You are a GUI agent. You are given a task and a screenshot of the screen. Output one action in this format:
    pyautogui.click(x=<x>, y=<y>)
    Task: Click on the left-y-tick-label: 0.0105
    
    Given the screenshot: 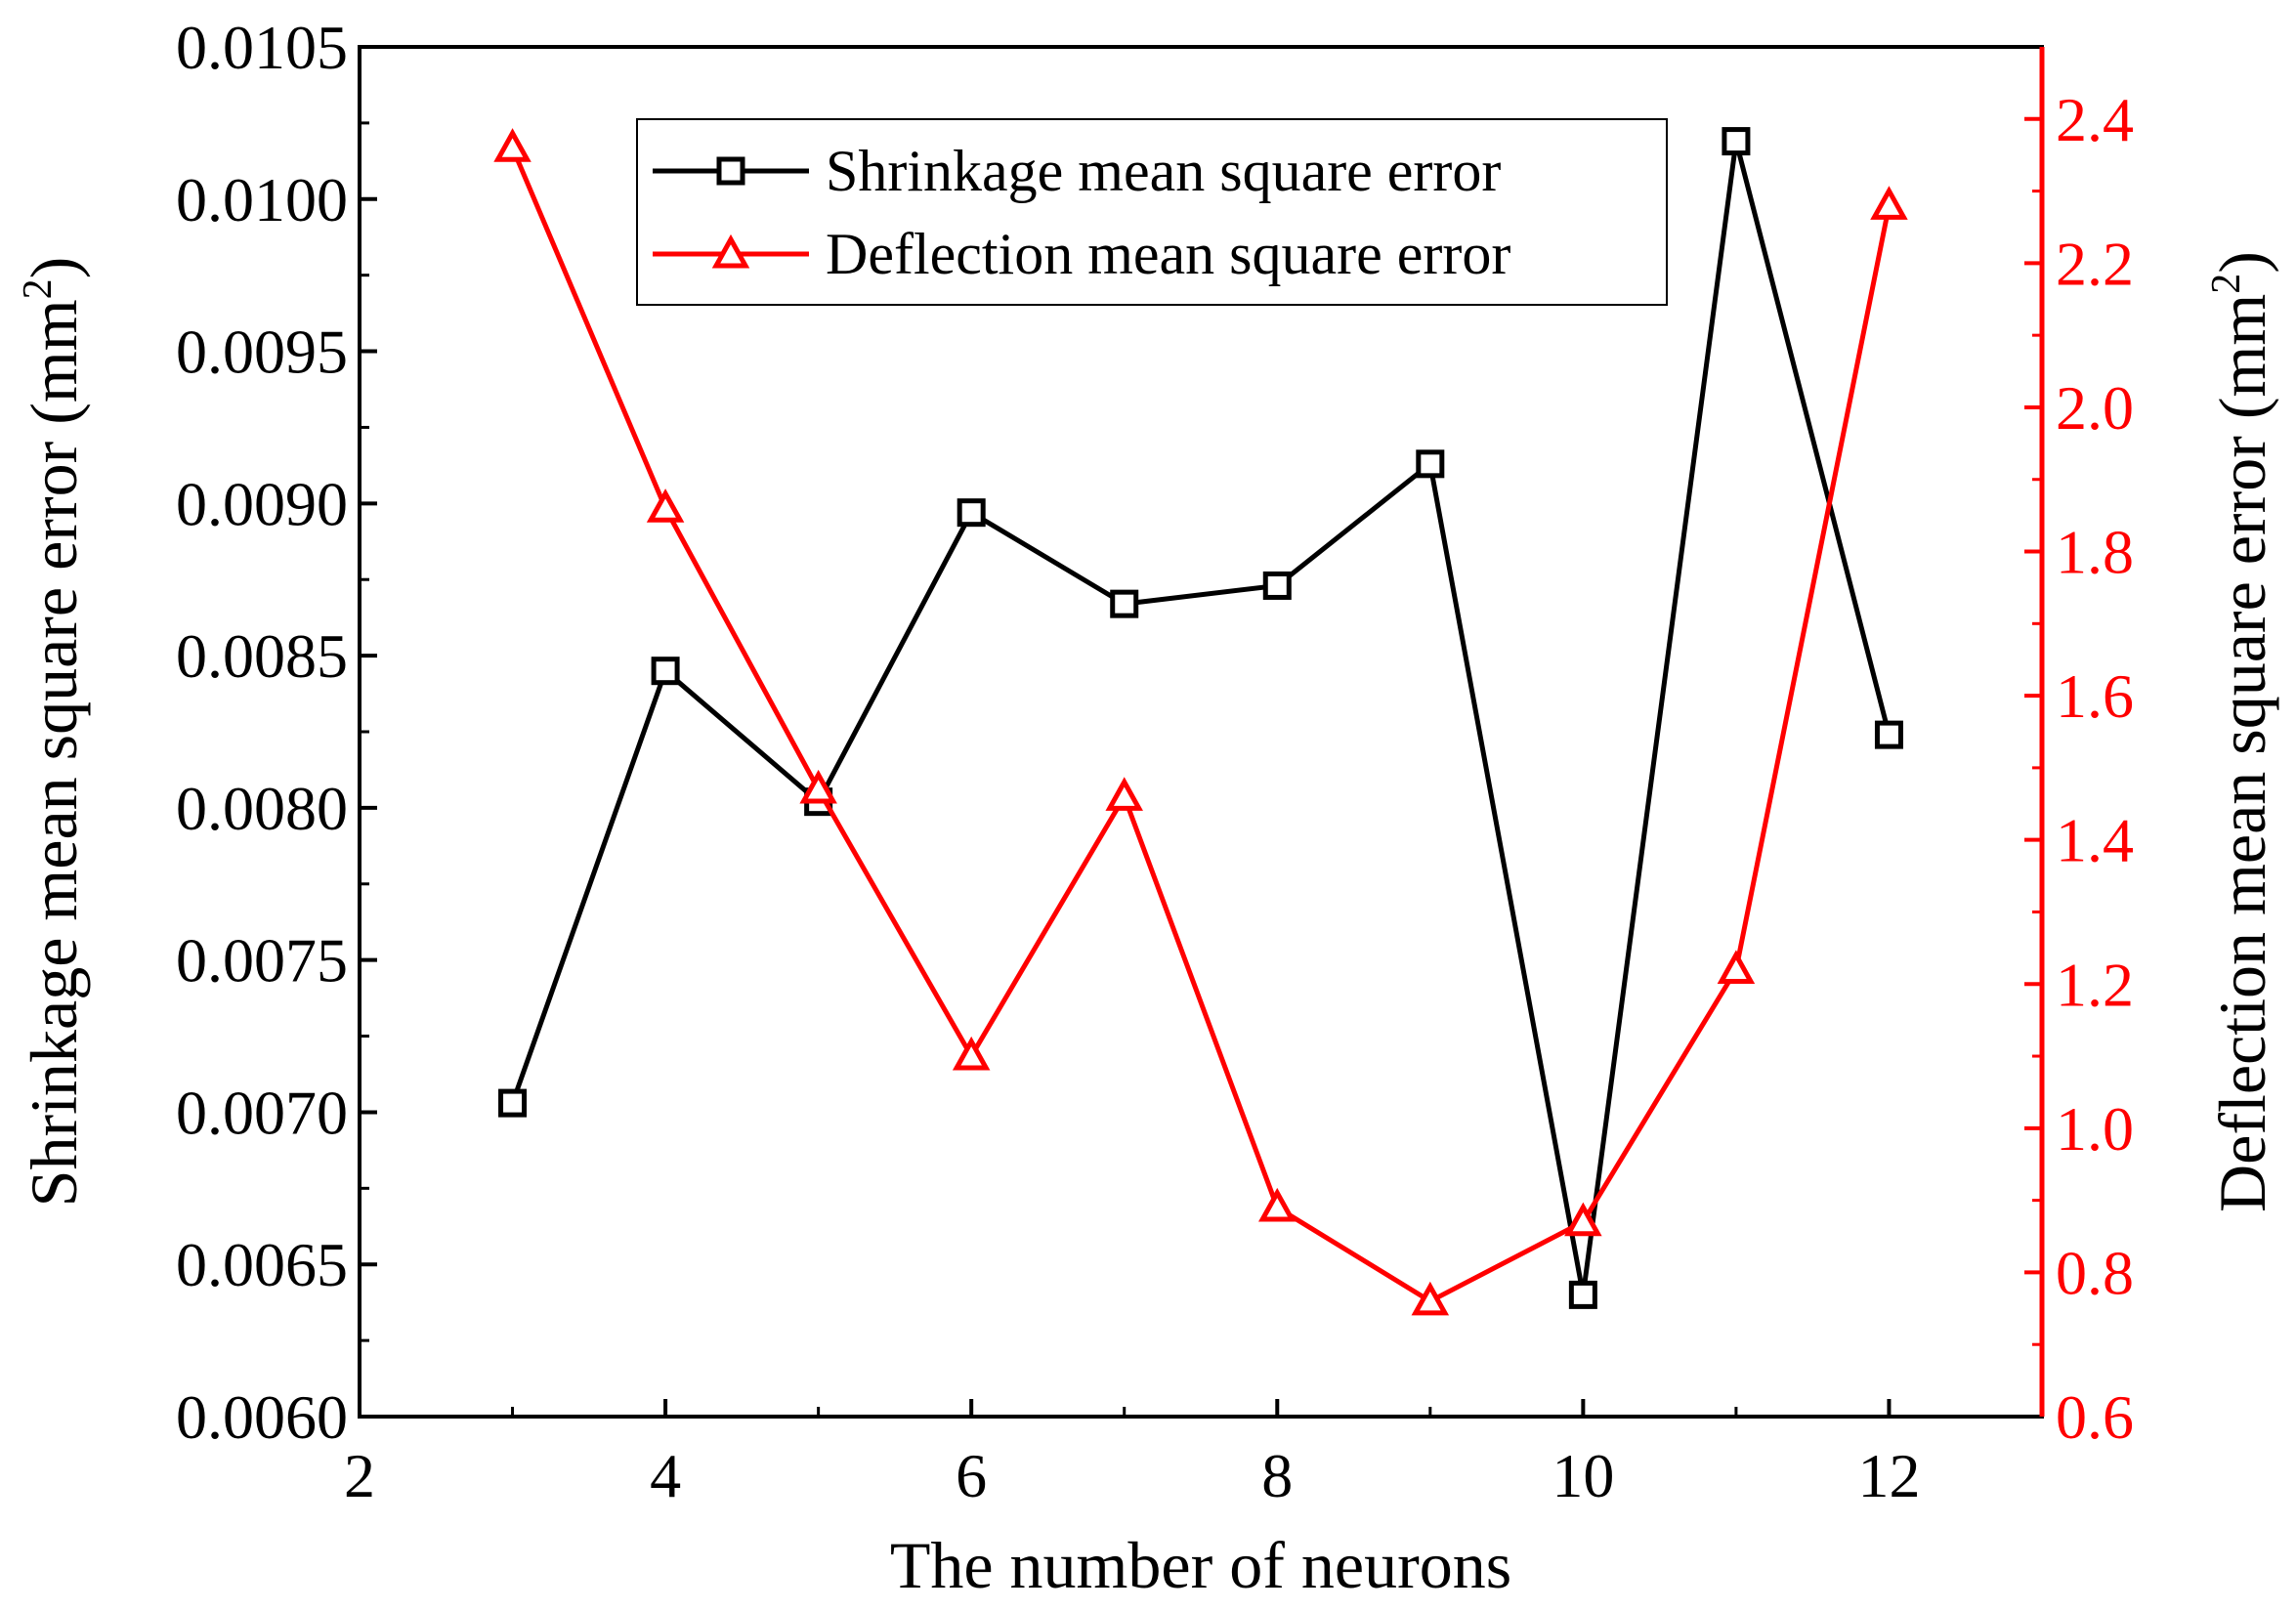 What is the action you would take?
    pyautogui.click(x=262, y=48)
    